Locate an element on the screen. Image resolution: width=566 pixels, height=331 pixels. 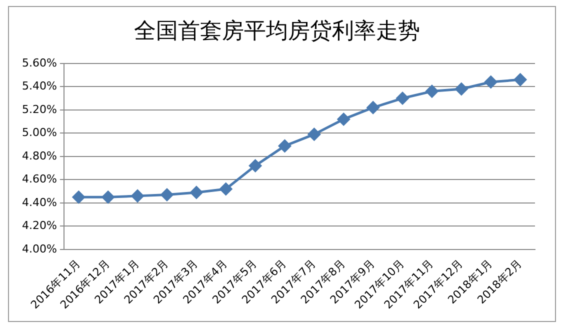
y-tick-label: 5.40% is located at coordinates (39, 86).